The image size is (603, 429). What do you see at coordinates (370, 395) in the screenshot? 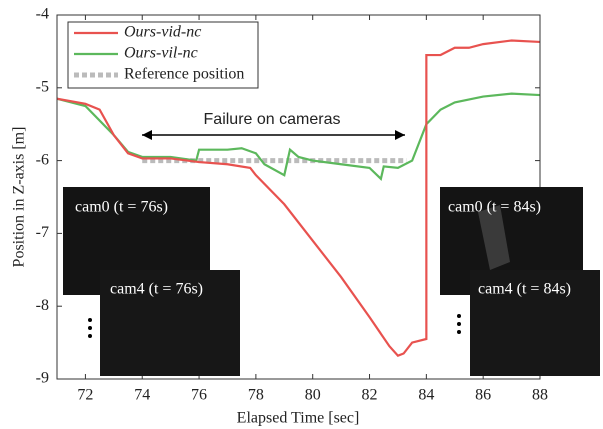
I see `x-tick-label: 82` at bounding box center [370, 395].